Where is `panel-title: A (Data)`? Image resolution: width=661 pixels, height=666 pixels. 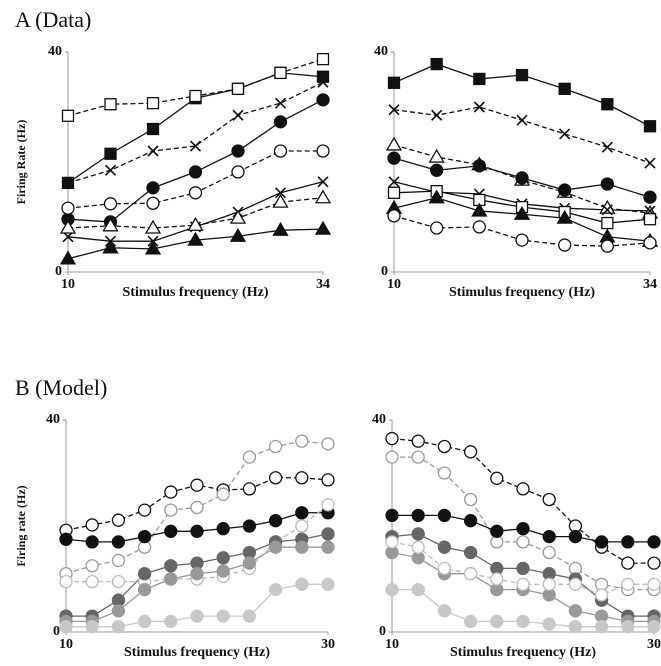
panel-title: A (Data) is located at coordinates (53, 19).